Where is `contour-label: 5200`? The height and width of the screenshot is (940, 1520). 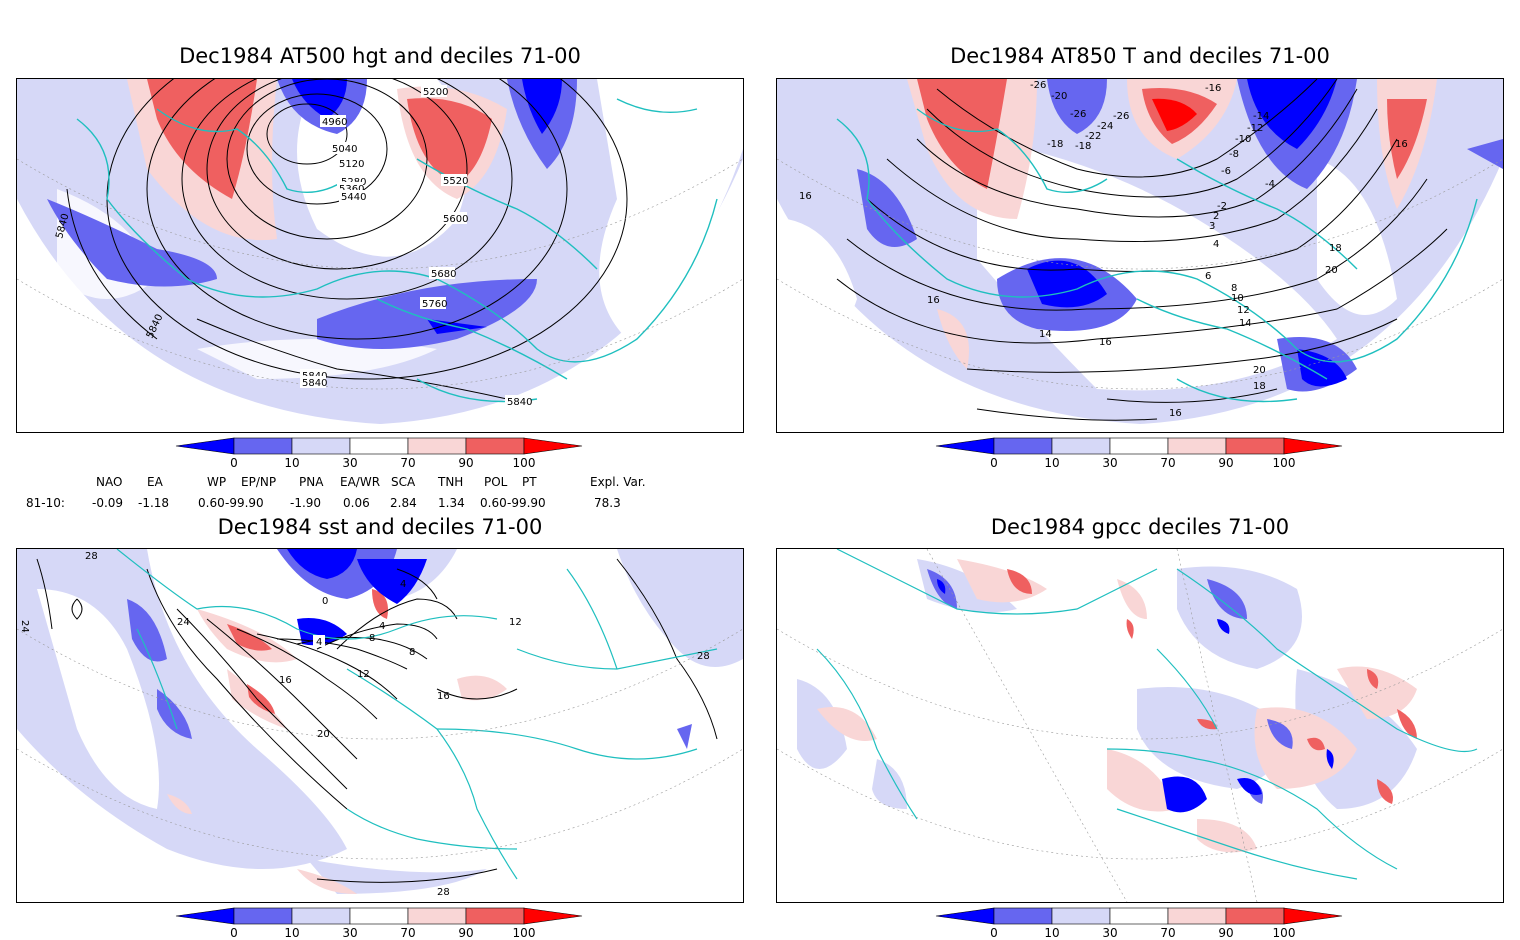 contour-label: 5200 is located at coordinates (435, 92).